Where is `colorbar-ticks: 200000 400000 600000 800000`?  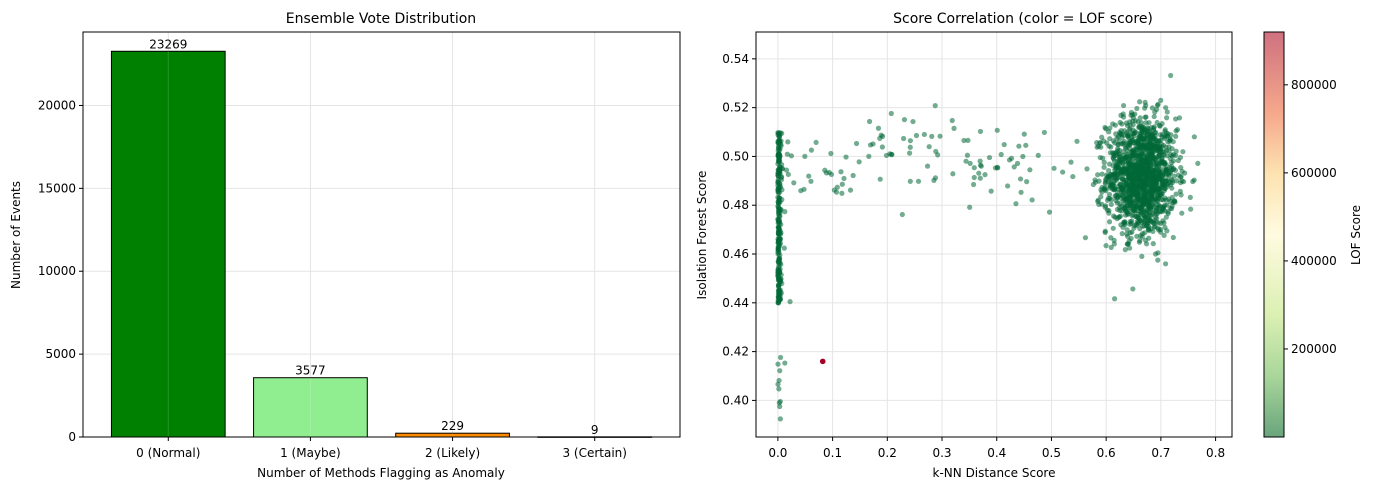
colorbar-ticks: 200000 400000 600000 800000 is located at coordinates (1310, 217).